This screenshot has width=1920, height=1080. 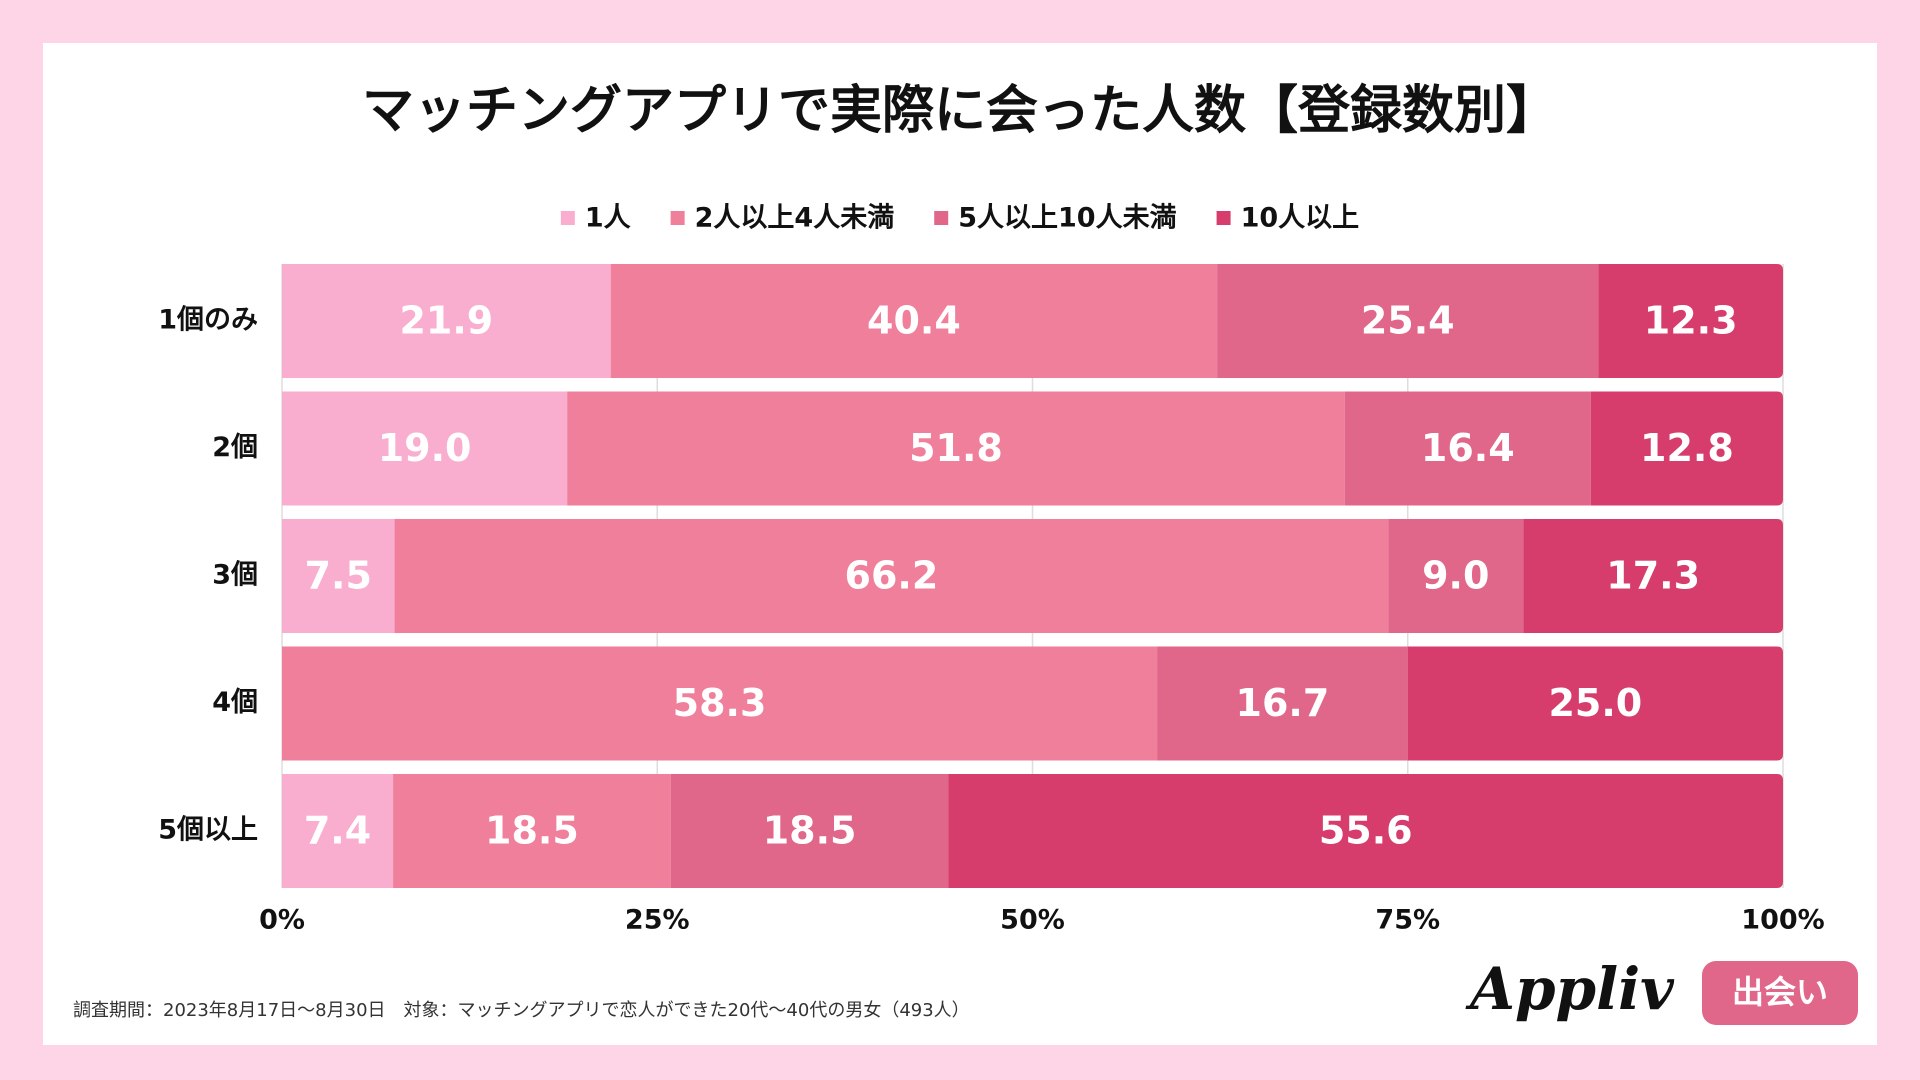 I want to click on data-label: 25.0, so click(x=1595, y=703).